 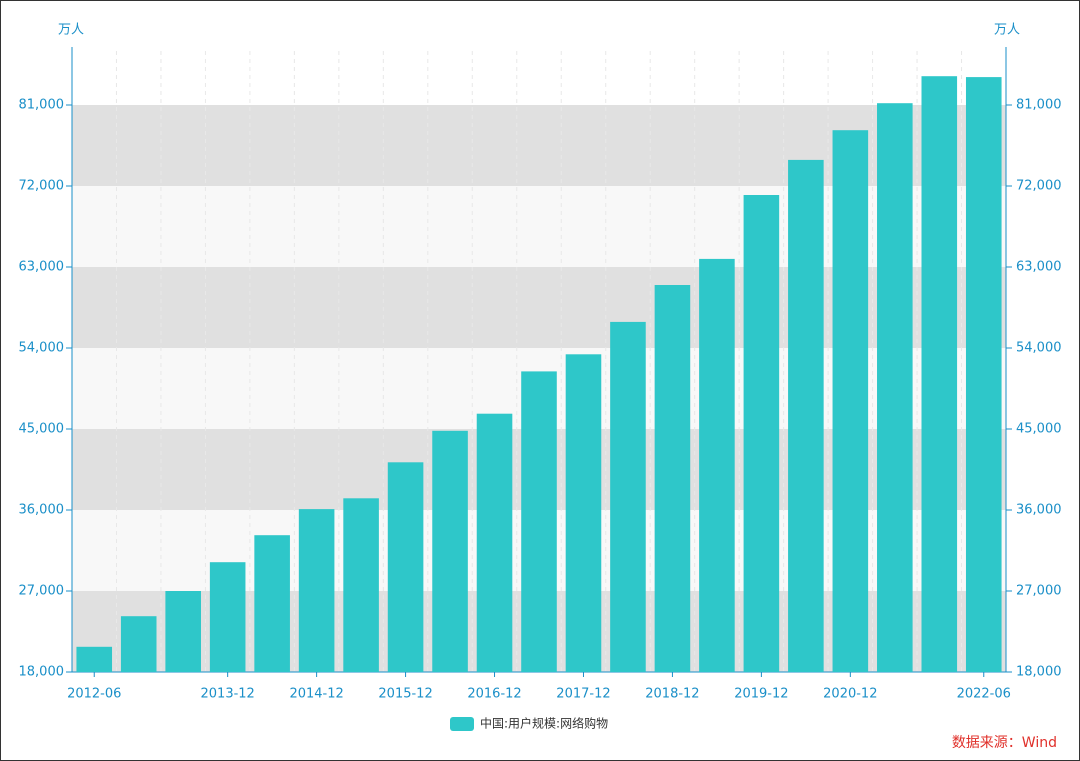 I want to click on y2-tick-label: 18,000, so click(x=1039, y=672).